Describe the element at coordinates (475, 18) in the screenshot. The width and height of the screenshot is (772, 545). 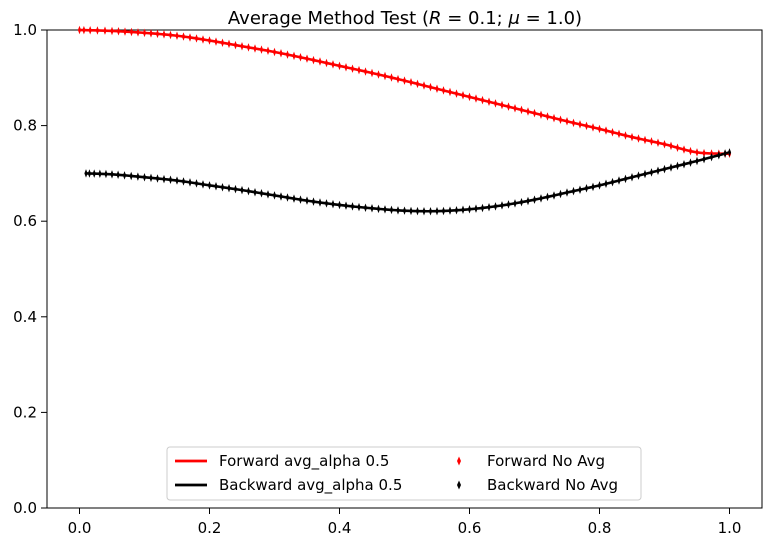
I see `title-r-value: = 0.1;` at that location.